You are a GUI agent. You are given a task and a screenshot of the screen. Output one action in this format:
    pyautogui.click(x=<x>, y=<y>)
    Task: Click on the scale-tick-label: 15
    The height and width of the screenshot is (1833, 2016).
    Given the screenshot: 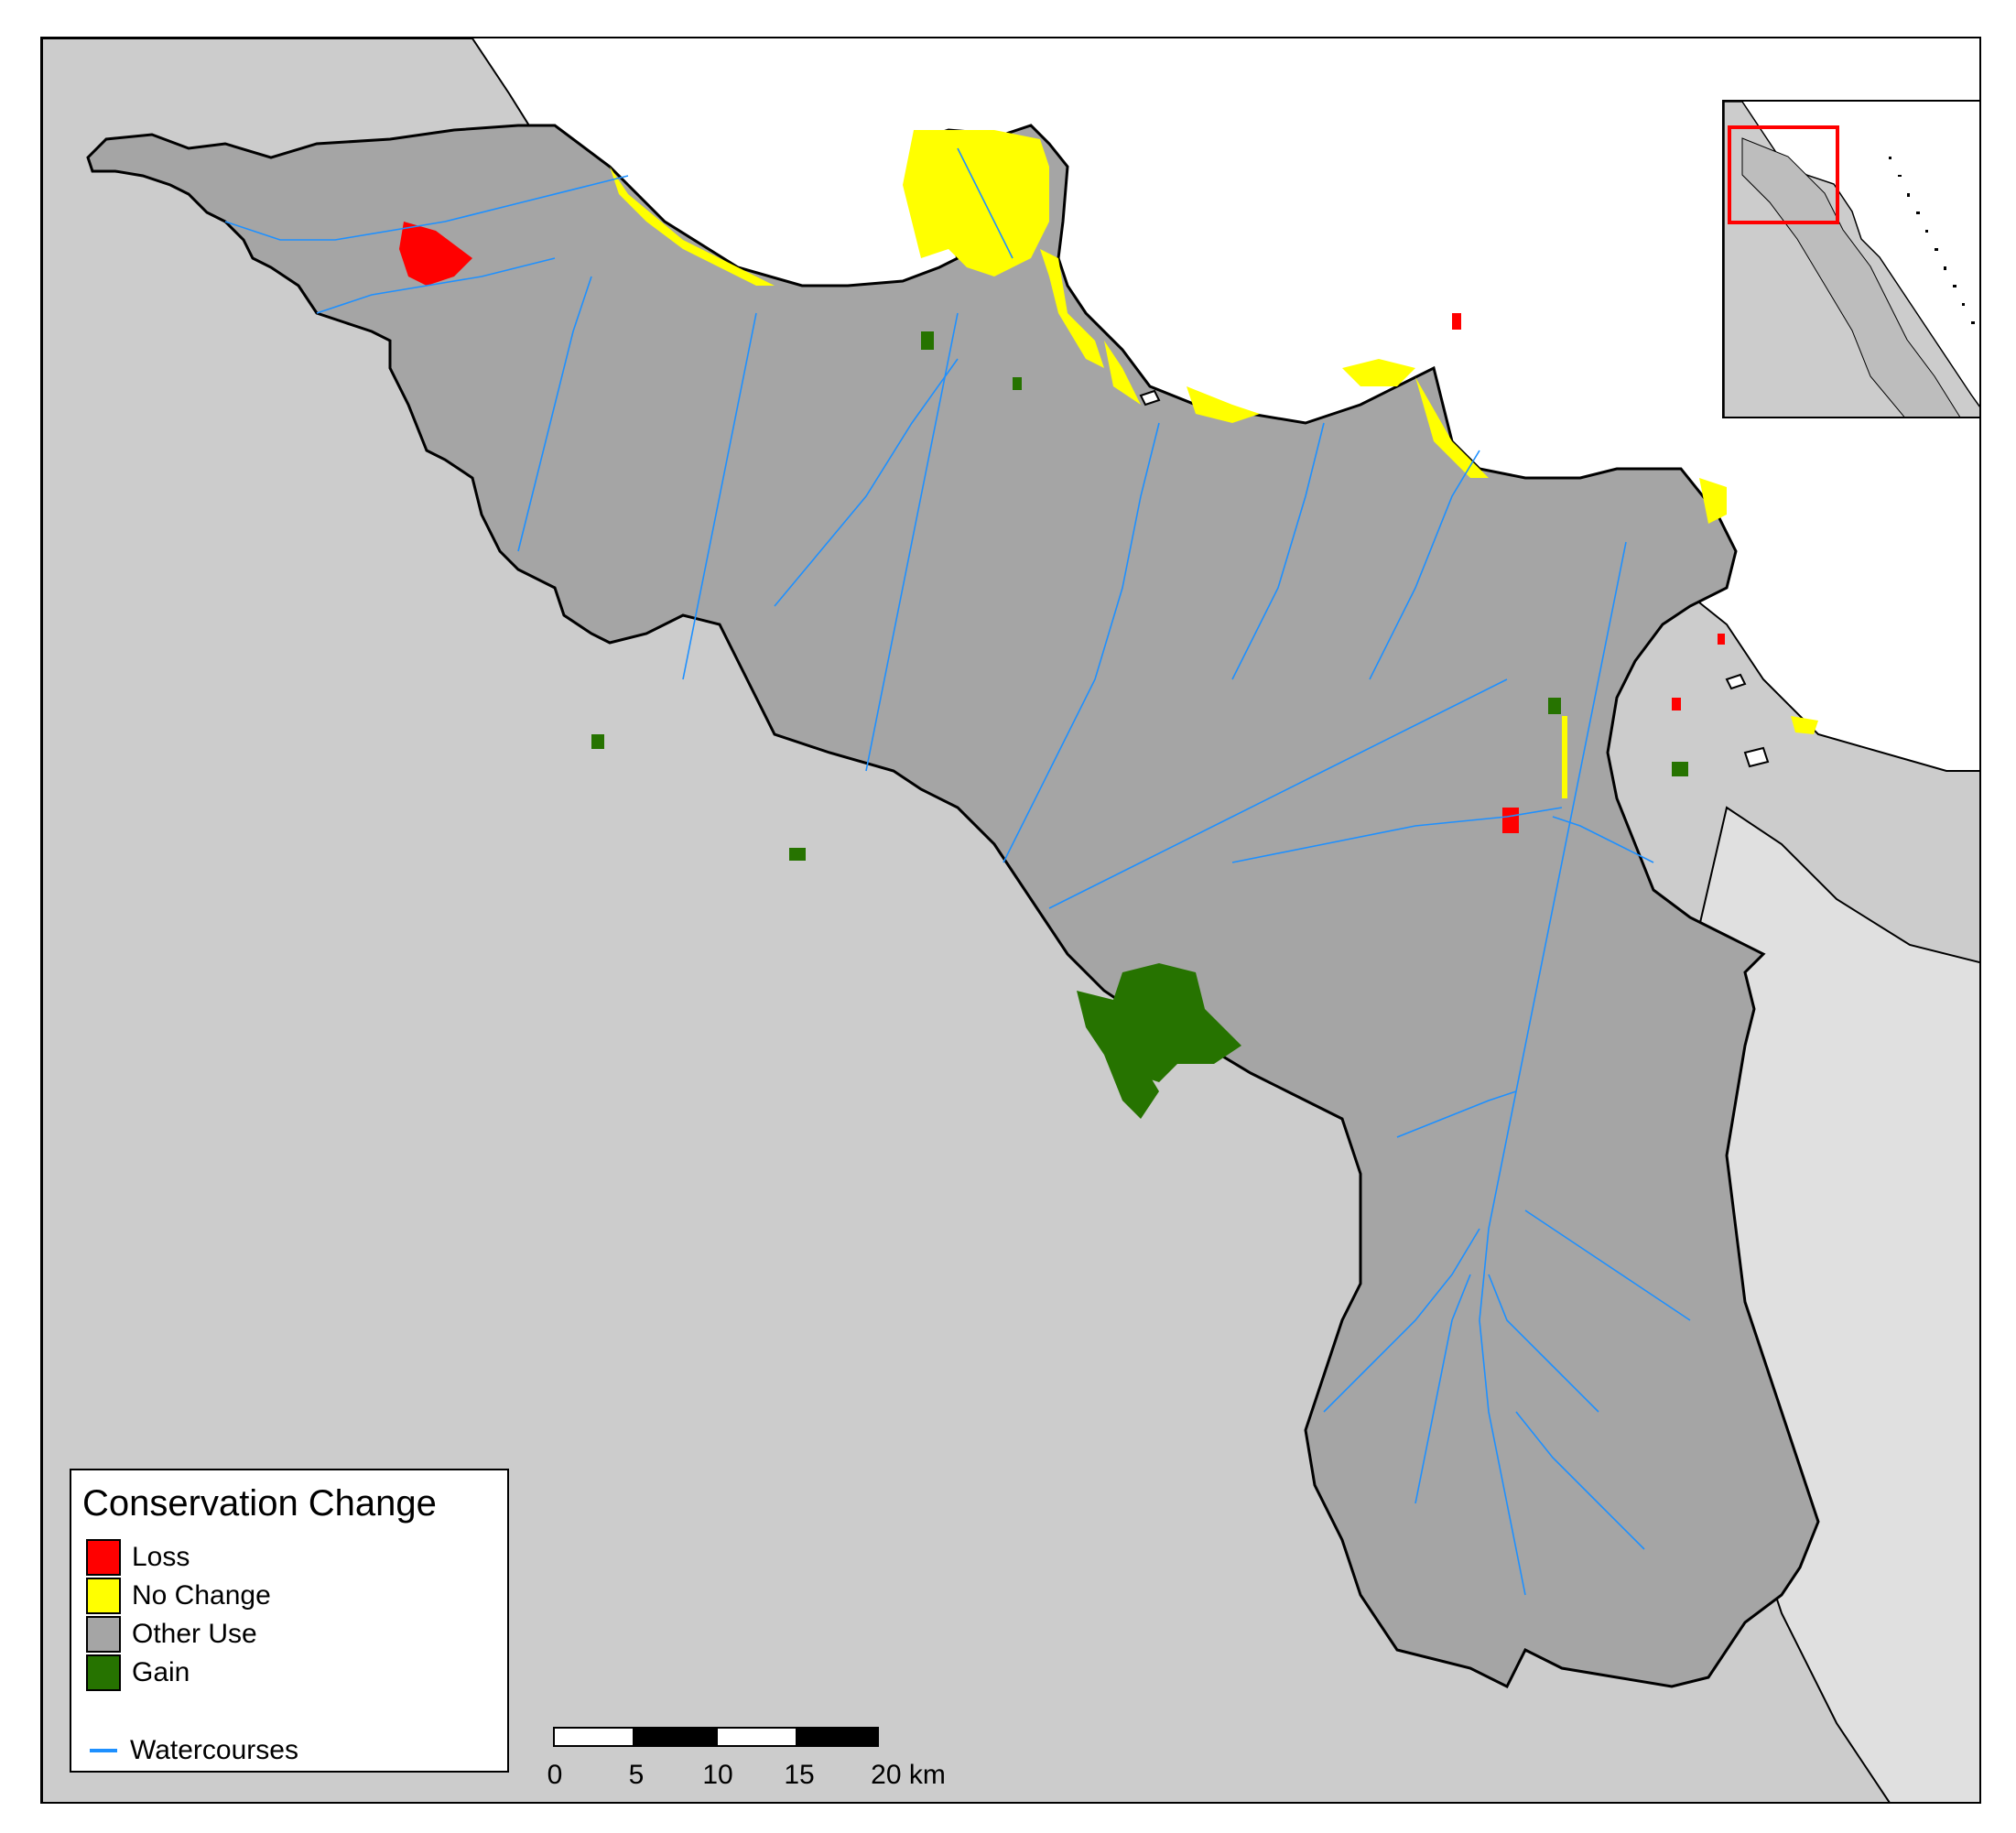 What is the action you would take?
    pyautogui.click(x=799, y=1775)
    